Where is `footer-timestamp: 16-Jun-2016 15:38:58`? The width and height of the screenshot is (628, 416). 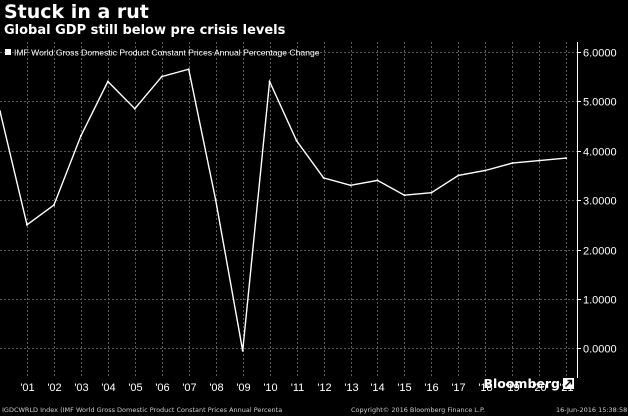
footer-timestamp: 16-Jun-2016 15:38:58 is located at coordinates (592, 410).